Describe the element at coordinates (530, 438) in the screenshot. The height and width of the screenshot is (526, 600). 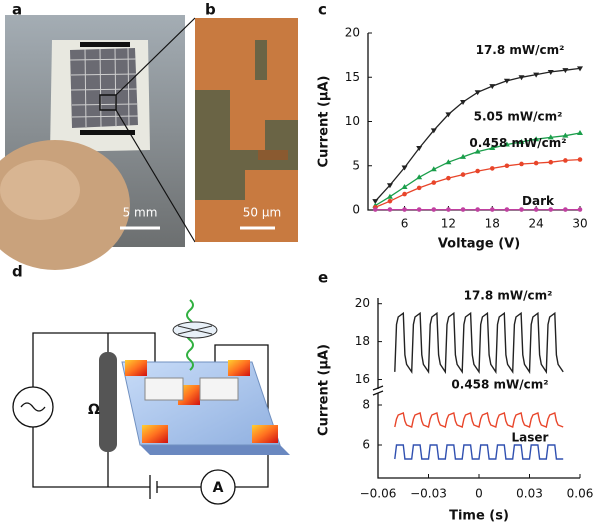
I see `series-label: Laser` at that location.